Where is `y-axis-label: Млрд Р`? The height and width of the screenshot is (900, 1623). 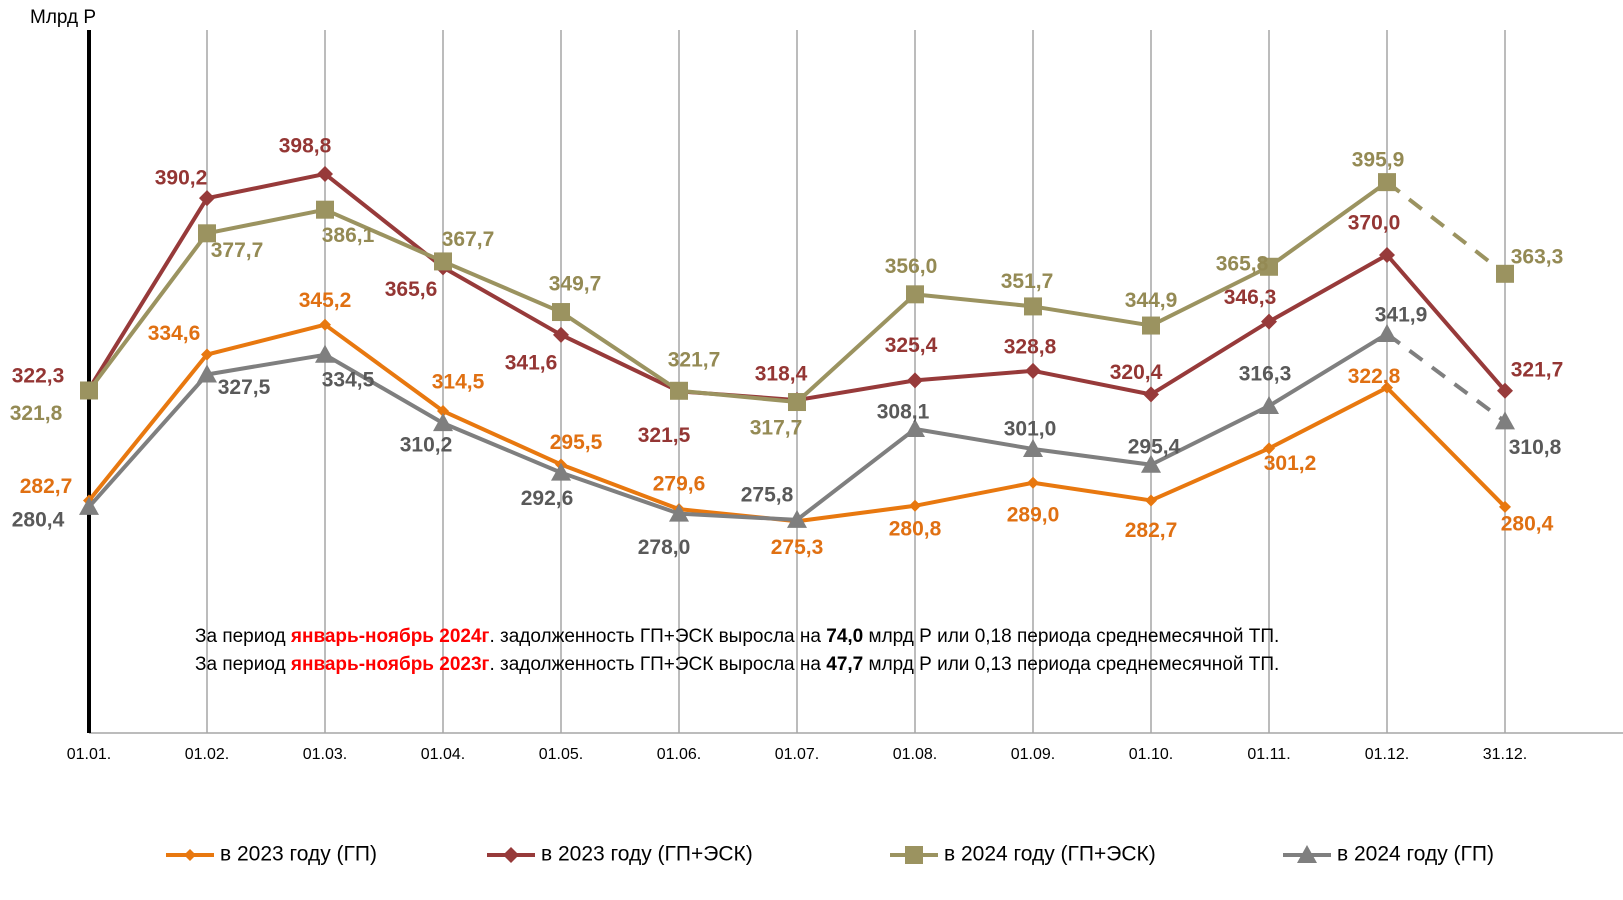
y-axis-label: Млрд Р is located at coordinates (63, 17).